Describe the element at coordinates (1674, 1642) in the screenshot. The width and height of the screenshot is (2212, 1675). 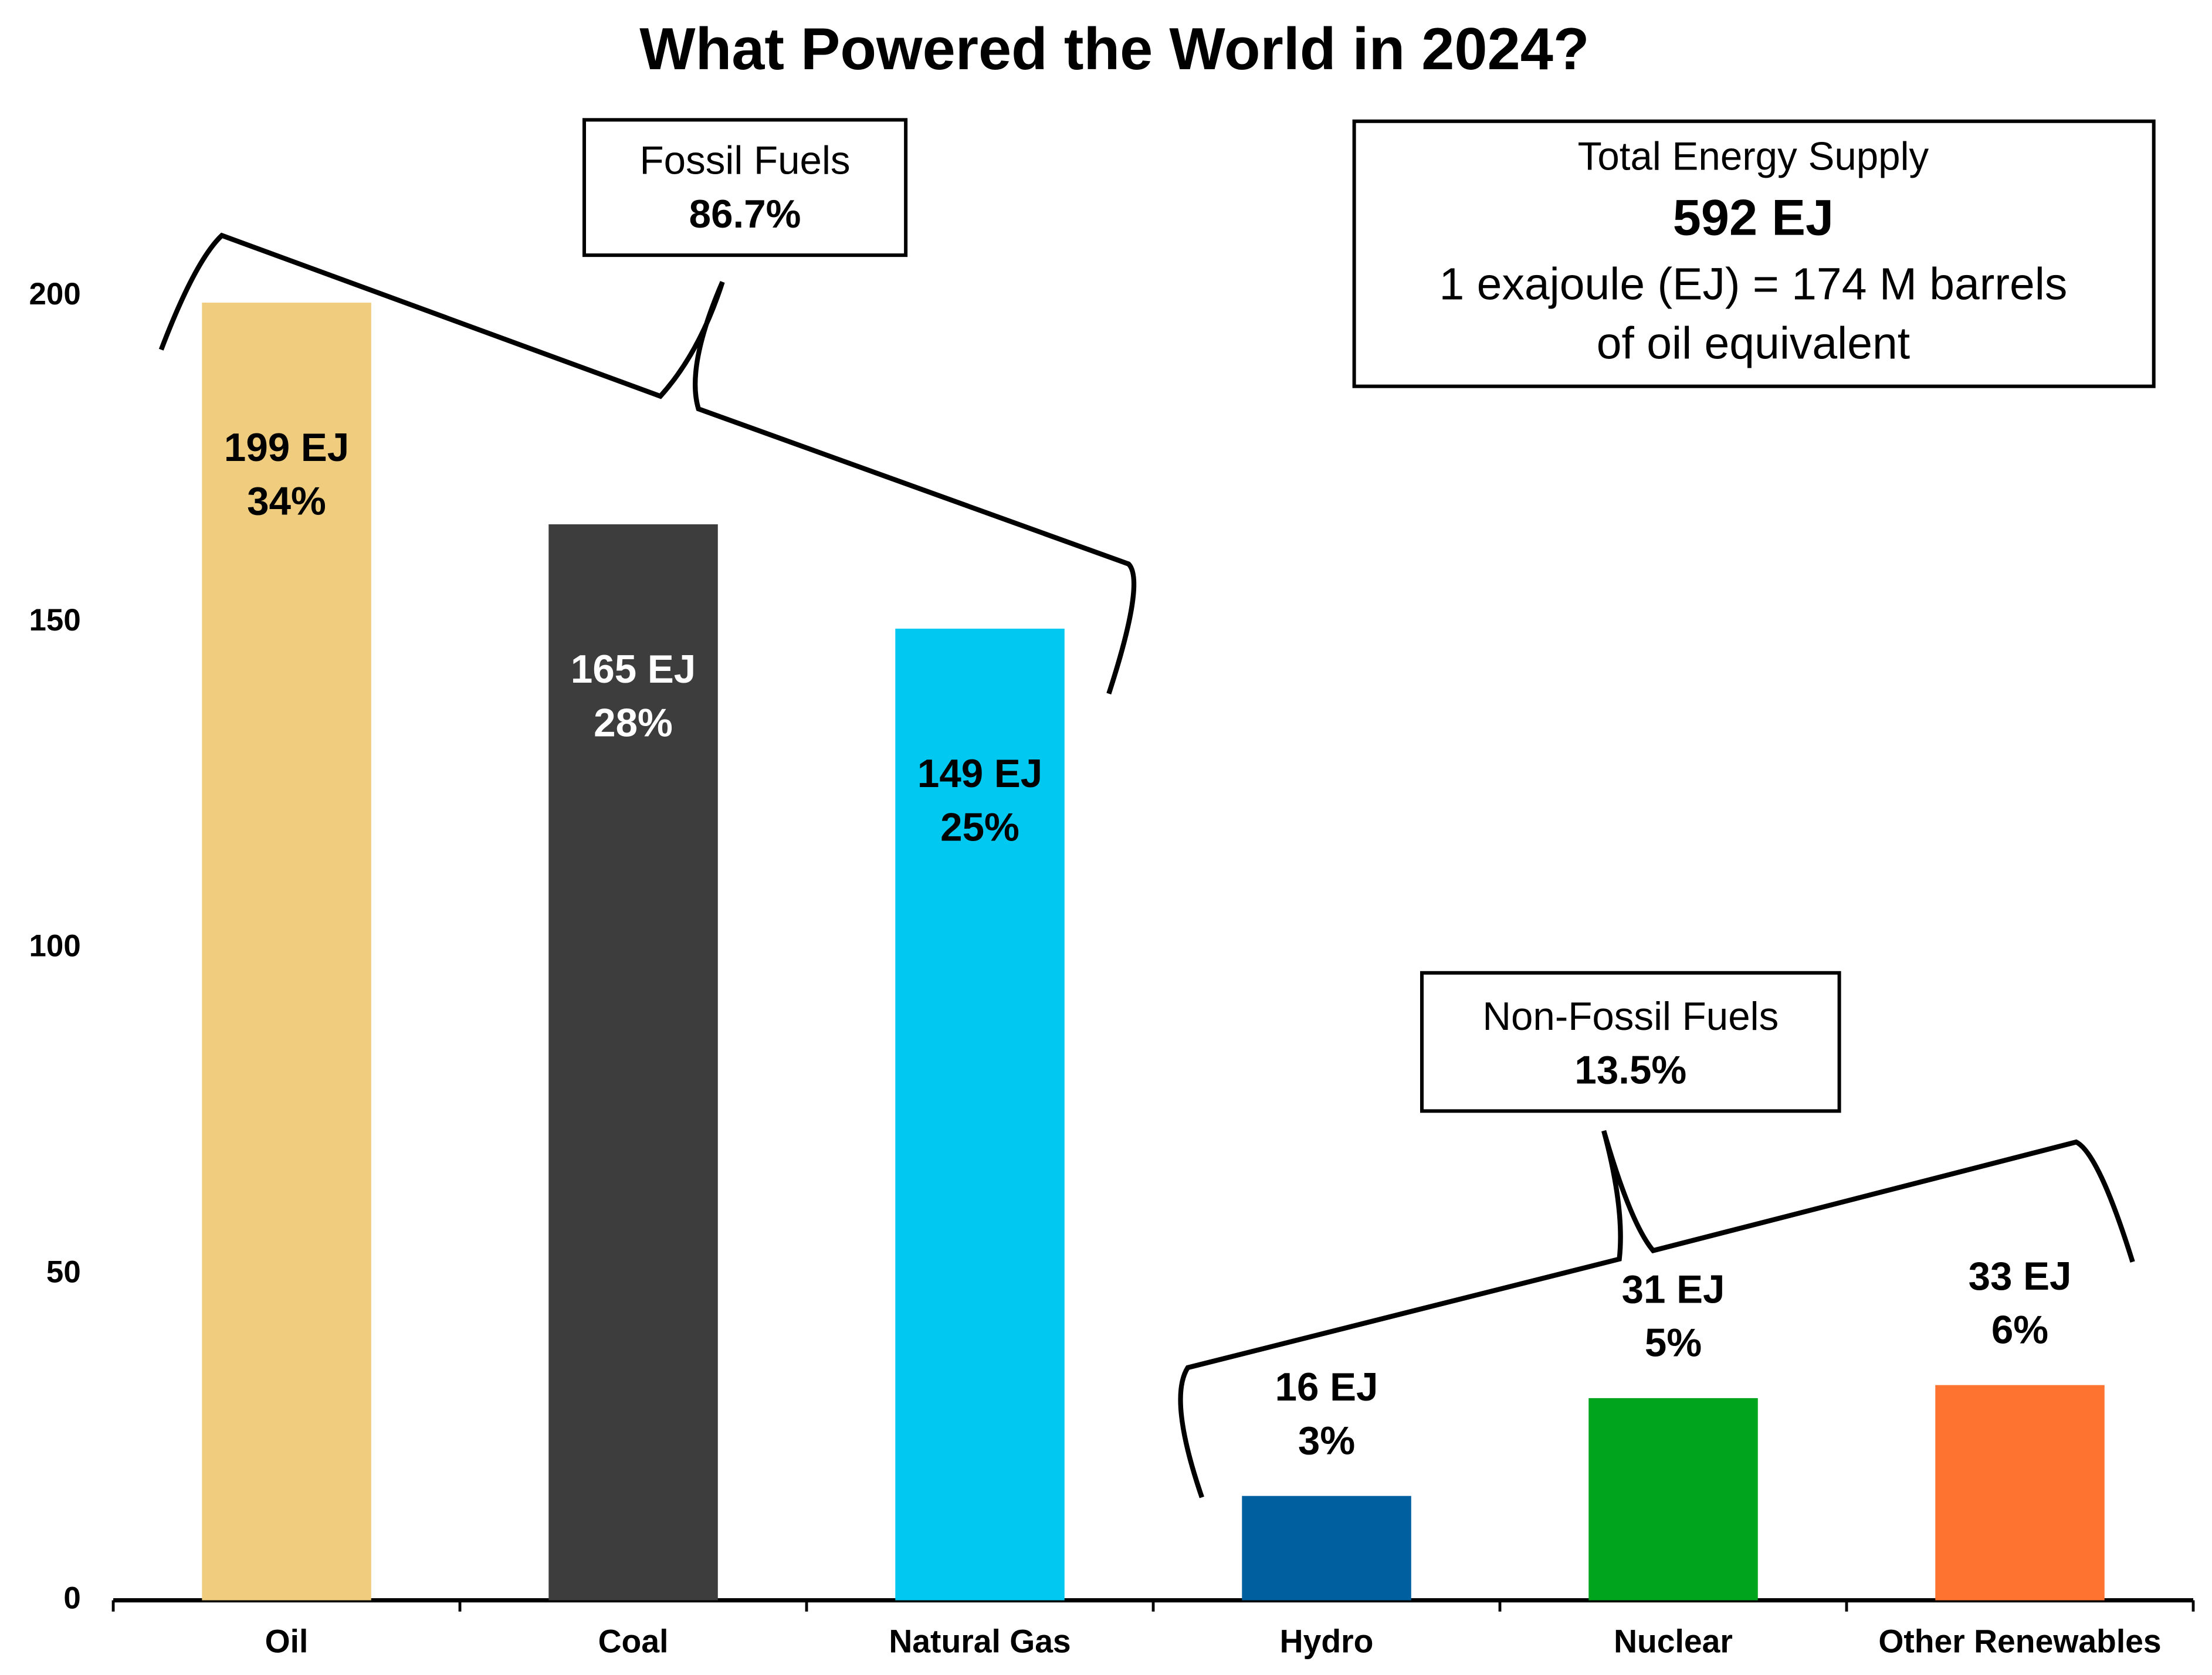
I see `x-tick-label: Nuclear` at that location.